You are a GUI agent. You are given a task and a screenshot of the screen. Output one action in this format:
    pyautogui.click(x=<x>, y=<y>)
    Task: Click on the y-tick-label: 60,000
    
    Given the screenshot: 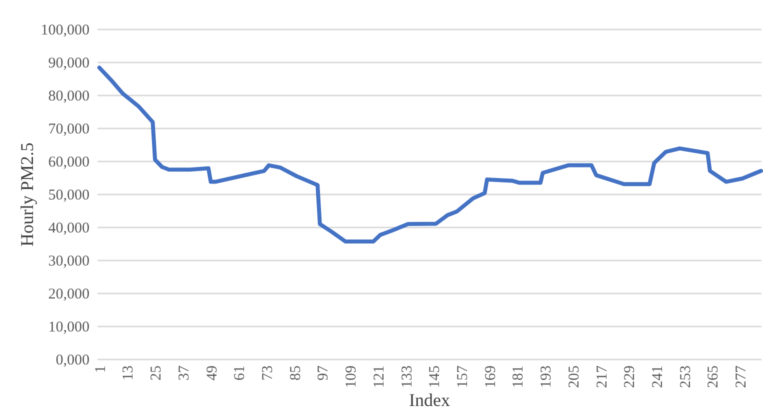 What is the action you would take?
    pyautogui.click(x=69, y=162)
    